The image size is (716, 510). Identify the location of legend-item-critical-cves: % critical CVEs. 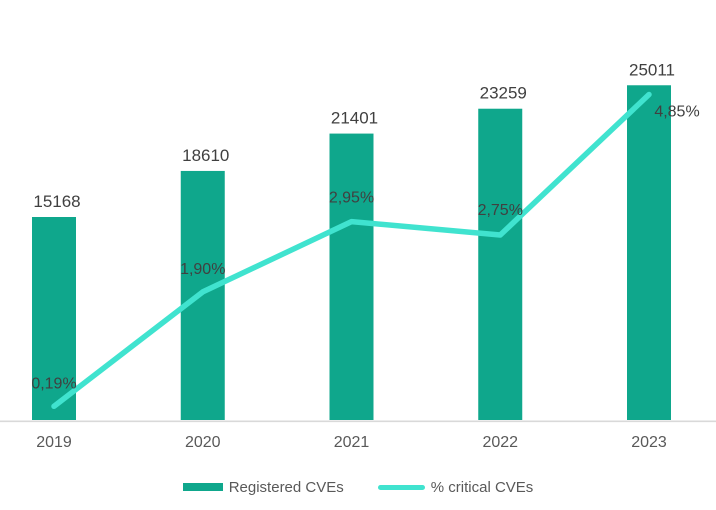
(455, 487).